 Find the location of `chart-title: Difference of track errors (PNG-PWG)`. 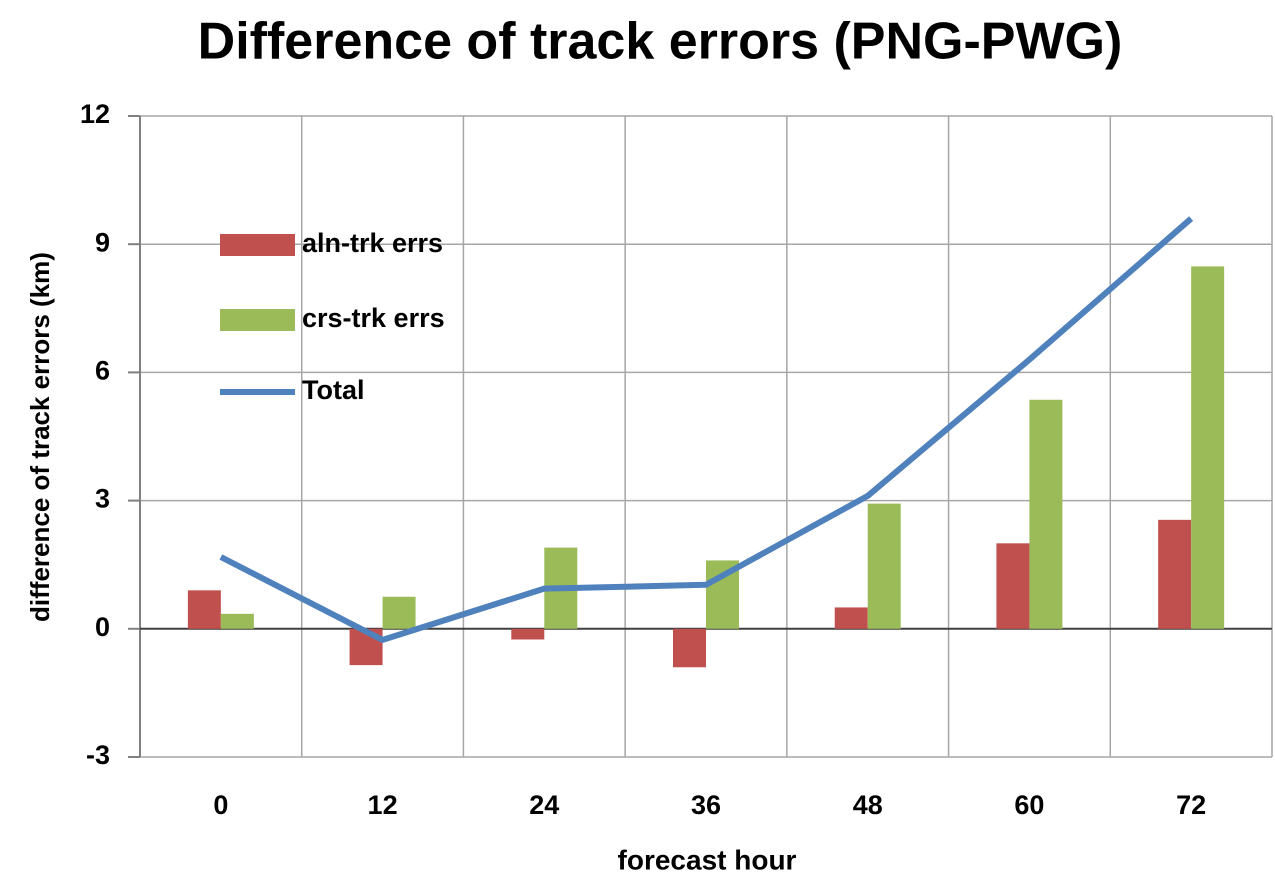

chart-title: Difference of track errors (PNG-PWG) is located at coordinates (660, 42).